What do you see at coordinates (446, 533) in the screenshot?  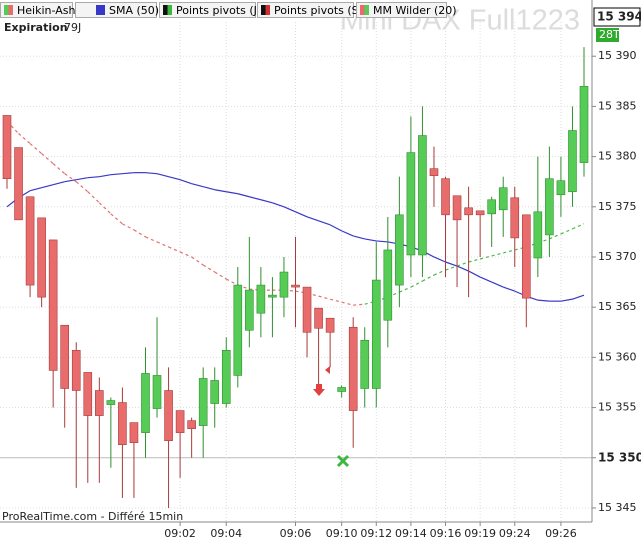 I see `x-tick-label: 09:16` at bounding box center [446, 533].